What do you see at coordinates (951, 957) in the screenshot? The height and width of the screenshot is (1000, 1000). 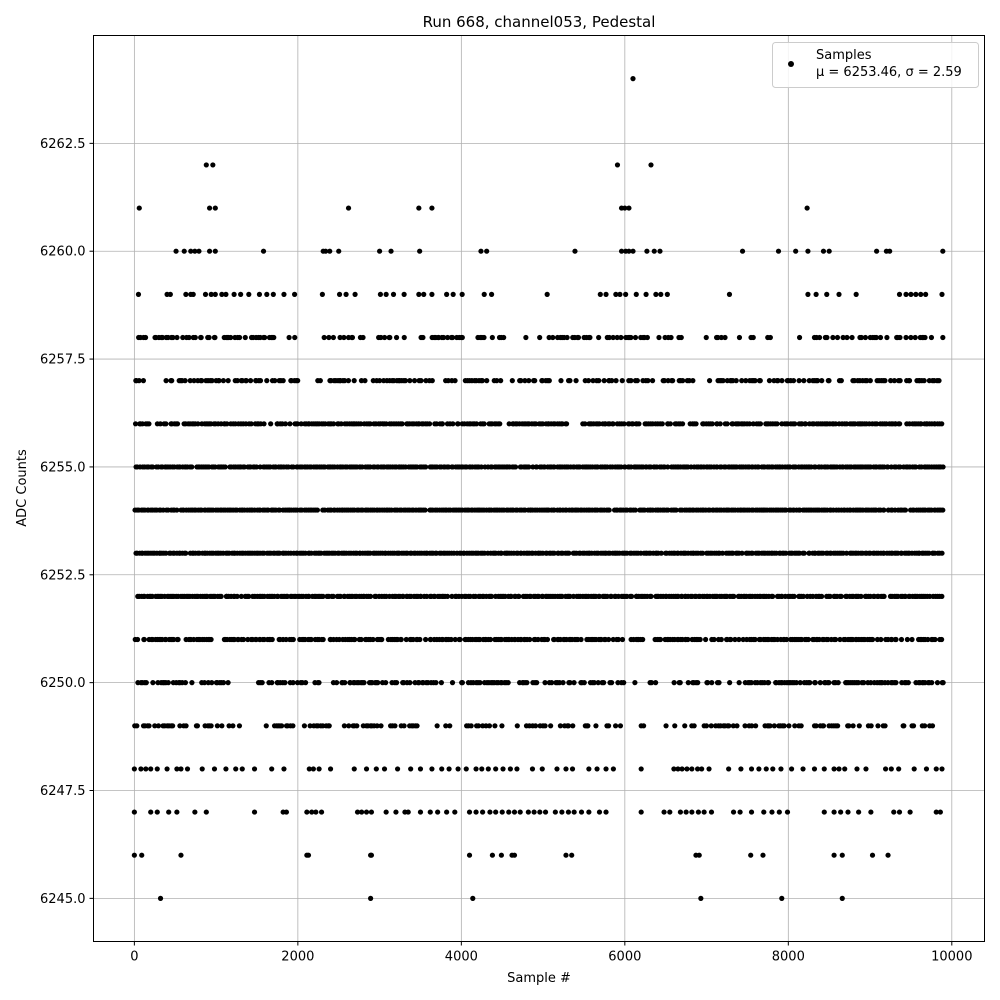 I see `x-tick-label: 10000` at bounding box center [951, 957].